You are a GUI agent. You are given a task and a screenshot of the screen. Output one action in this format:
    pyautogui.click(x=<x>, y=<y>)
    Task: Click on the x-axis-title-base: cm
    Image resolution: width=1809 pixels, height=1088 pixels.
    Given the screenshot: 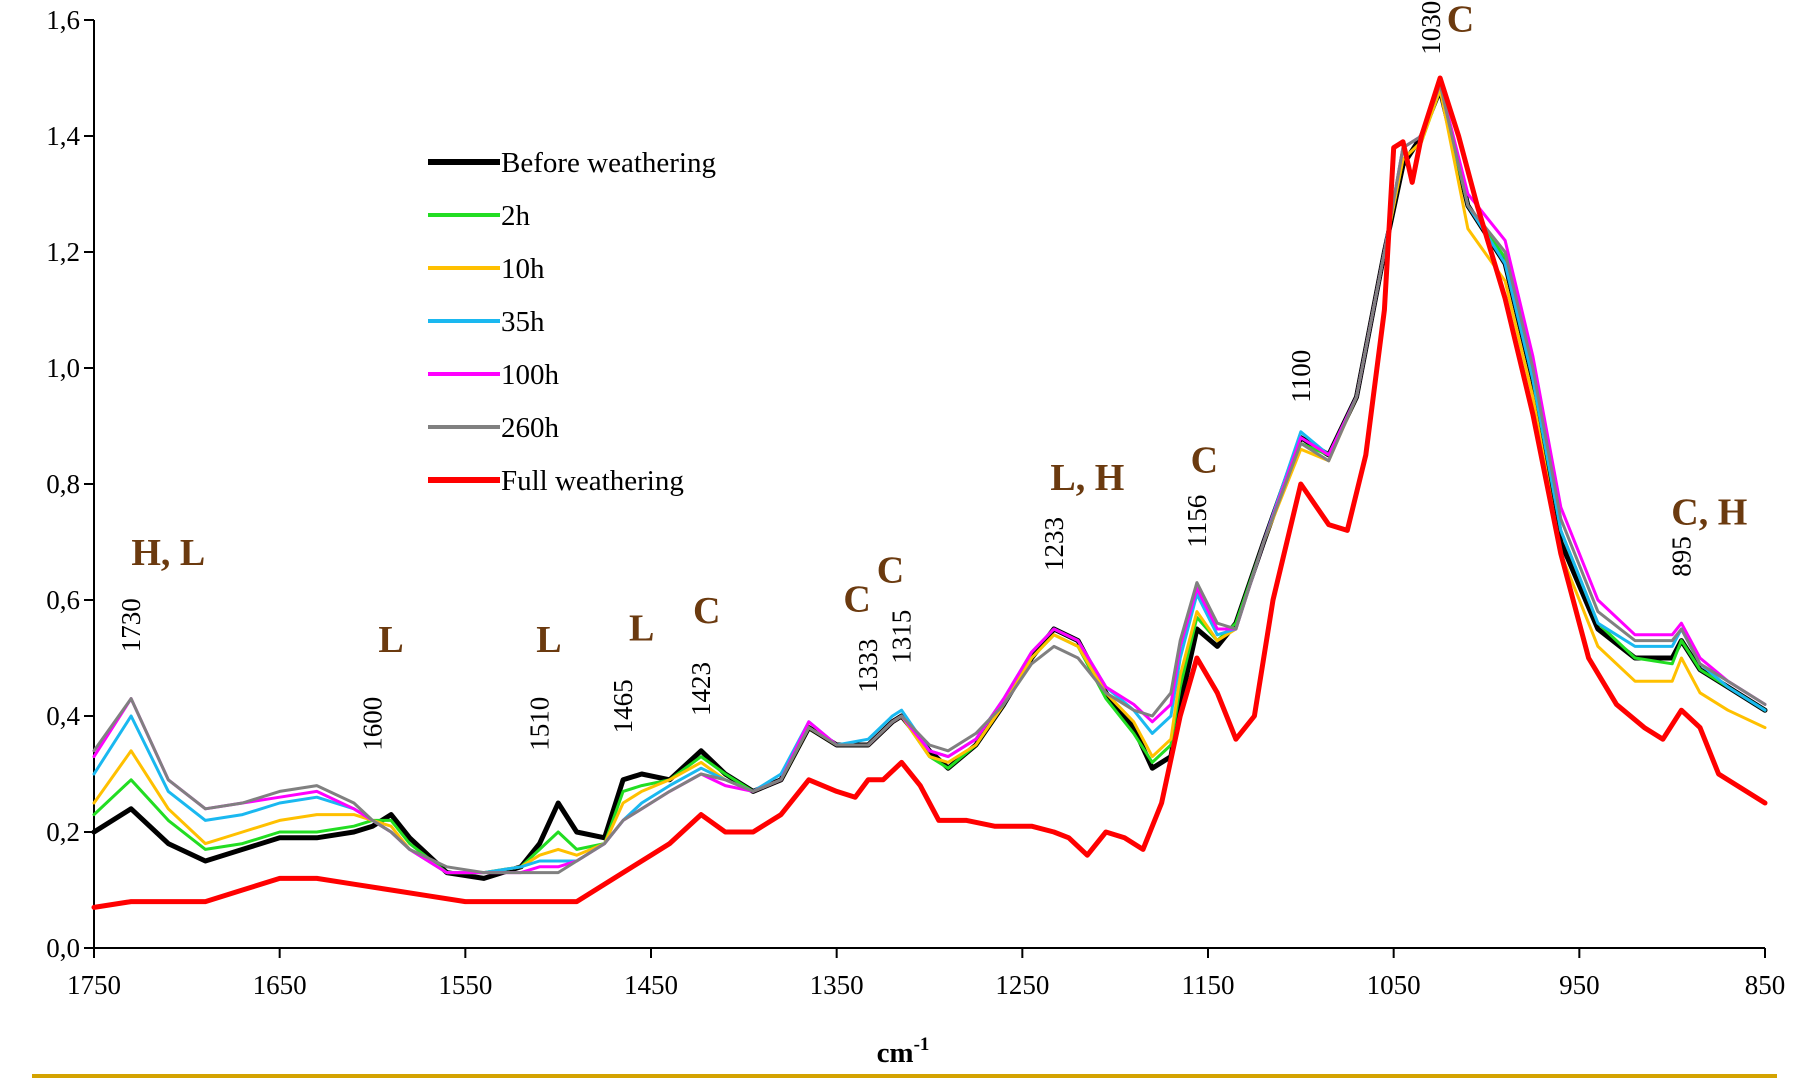 What is the action you would take?
    pyautogui.click(x=895, y=1053)
    